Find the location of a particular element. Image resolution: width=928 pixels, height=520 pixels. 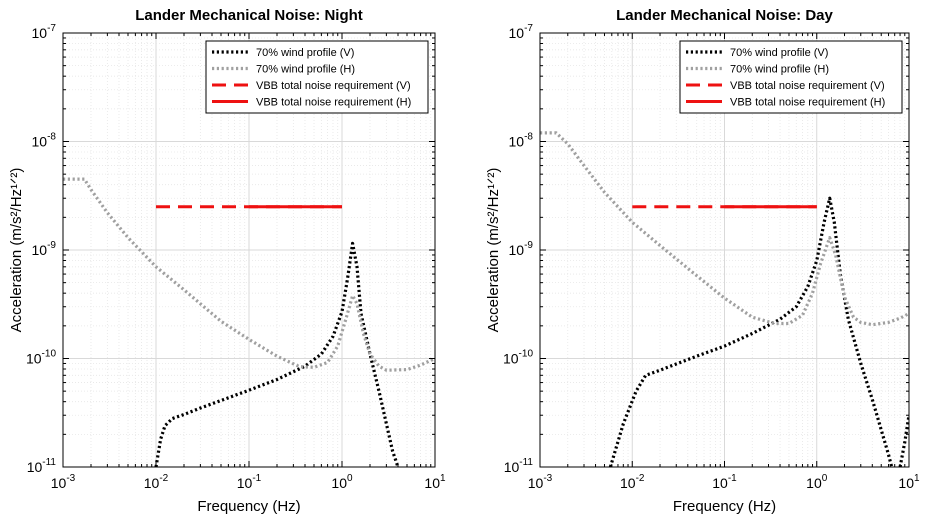

chart-title: Lander Mechanical Noise: Day is located at coordinates (724, 15).